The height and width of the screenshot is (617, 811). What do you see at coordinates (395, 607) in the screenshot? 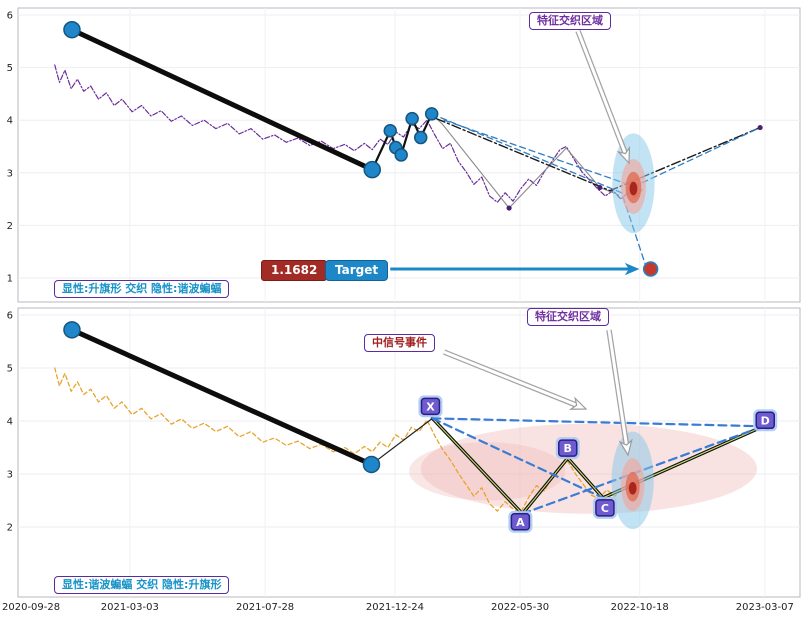
I see `svg-text: 2021-12-24` at bounding box center [395, 607].